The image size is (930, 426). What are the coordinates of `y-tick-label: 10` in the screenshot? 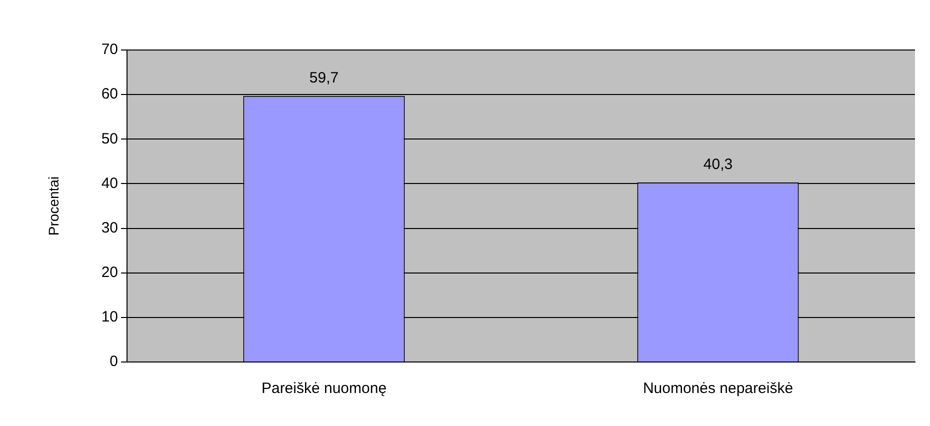 It's located at (109, 317).